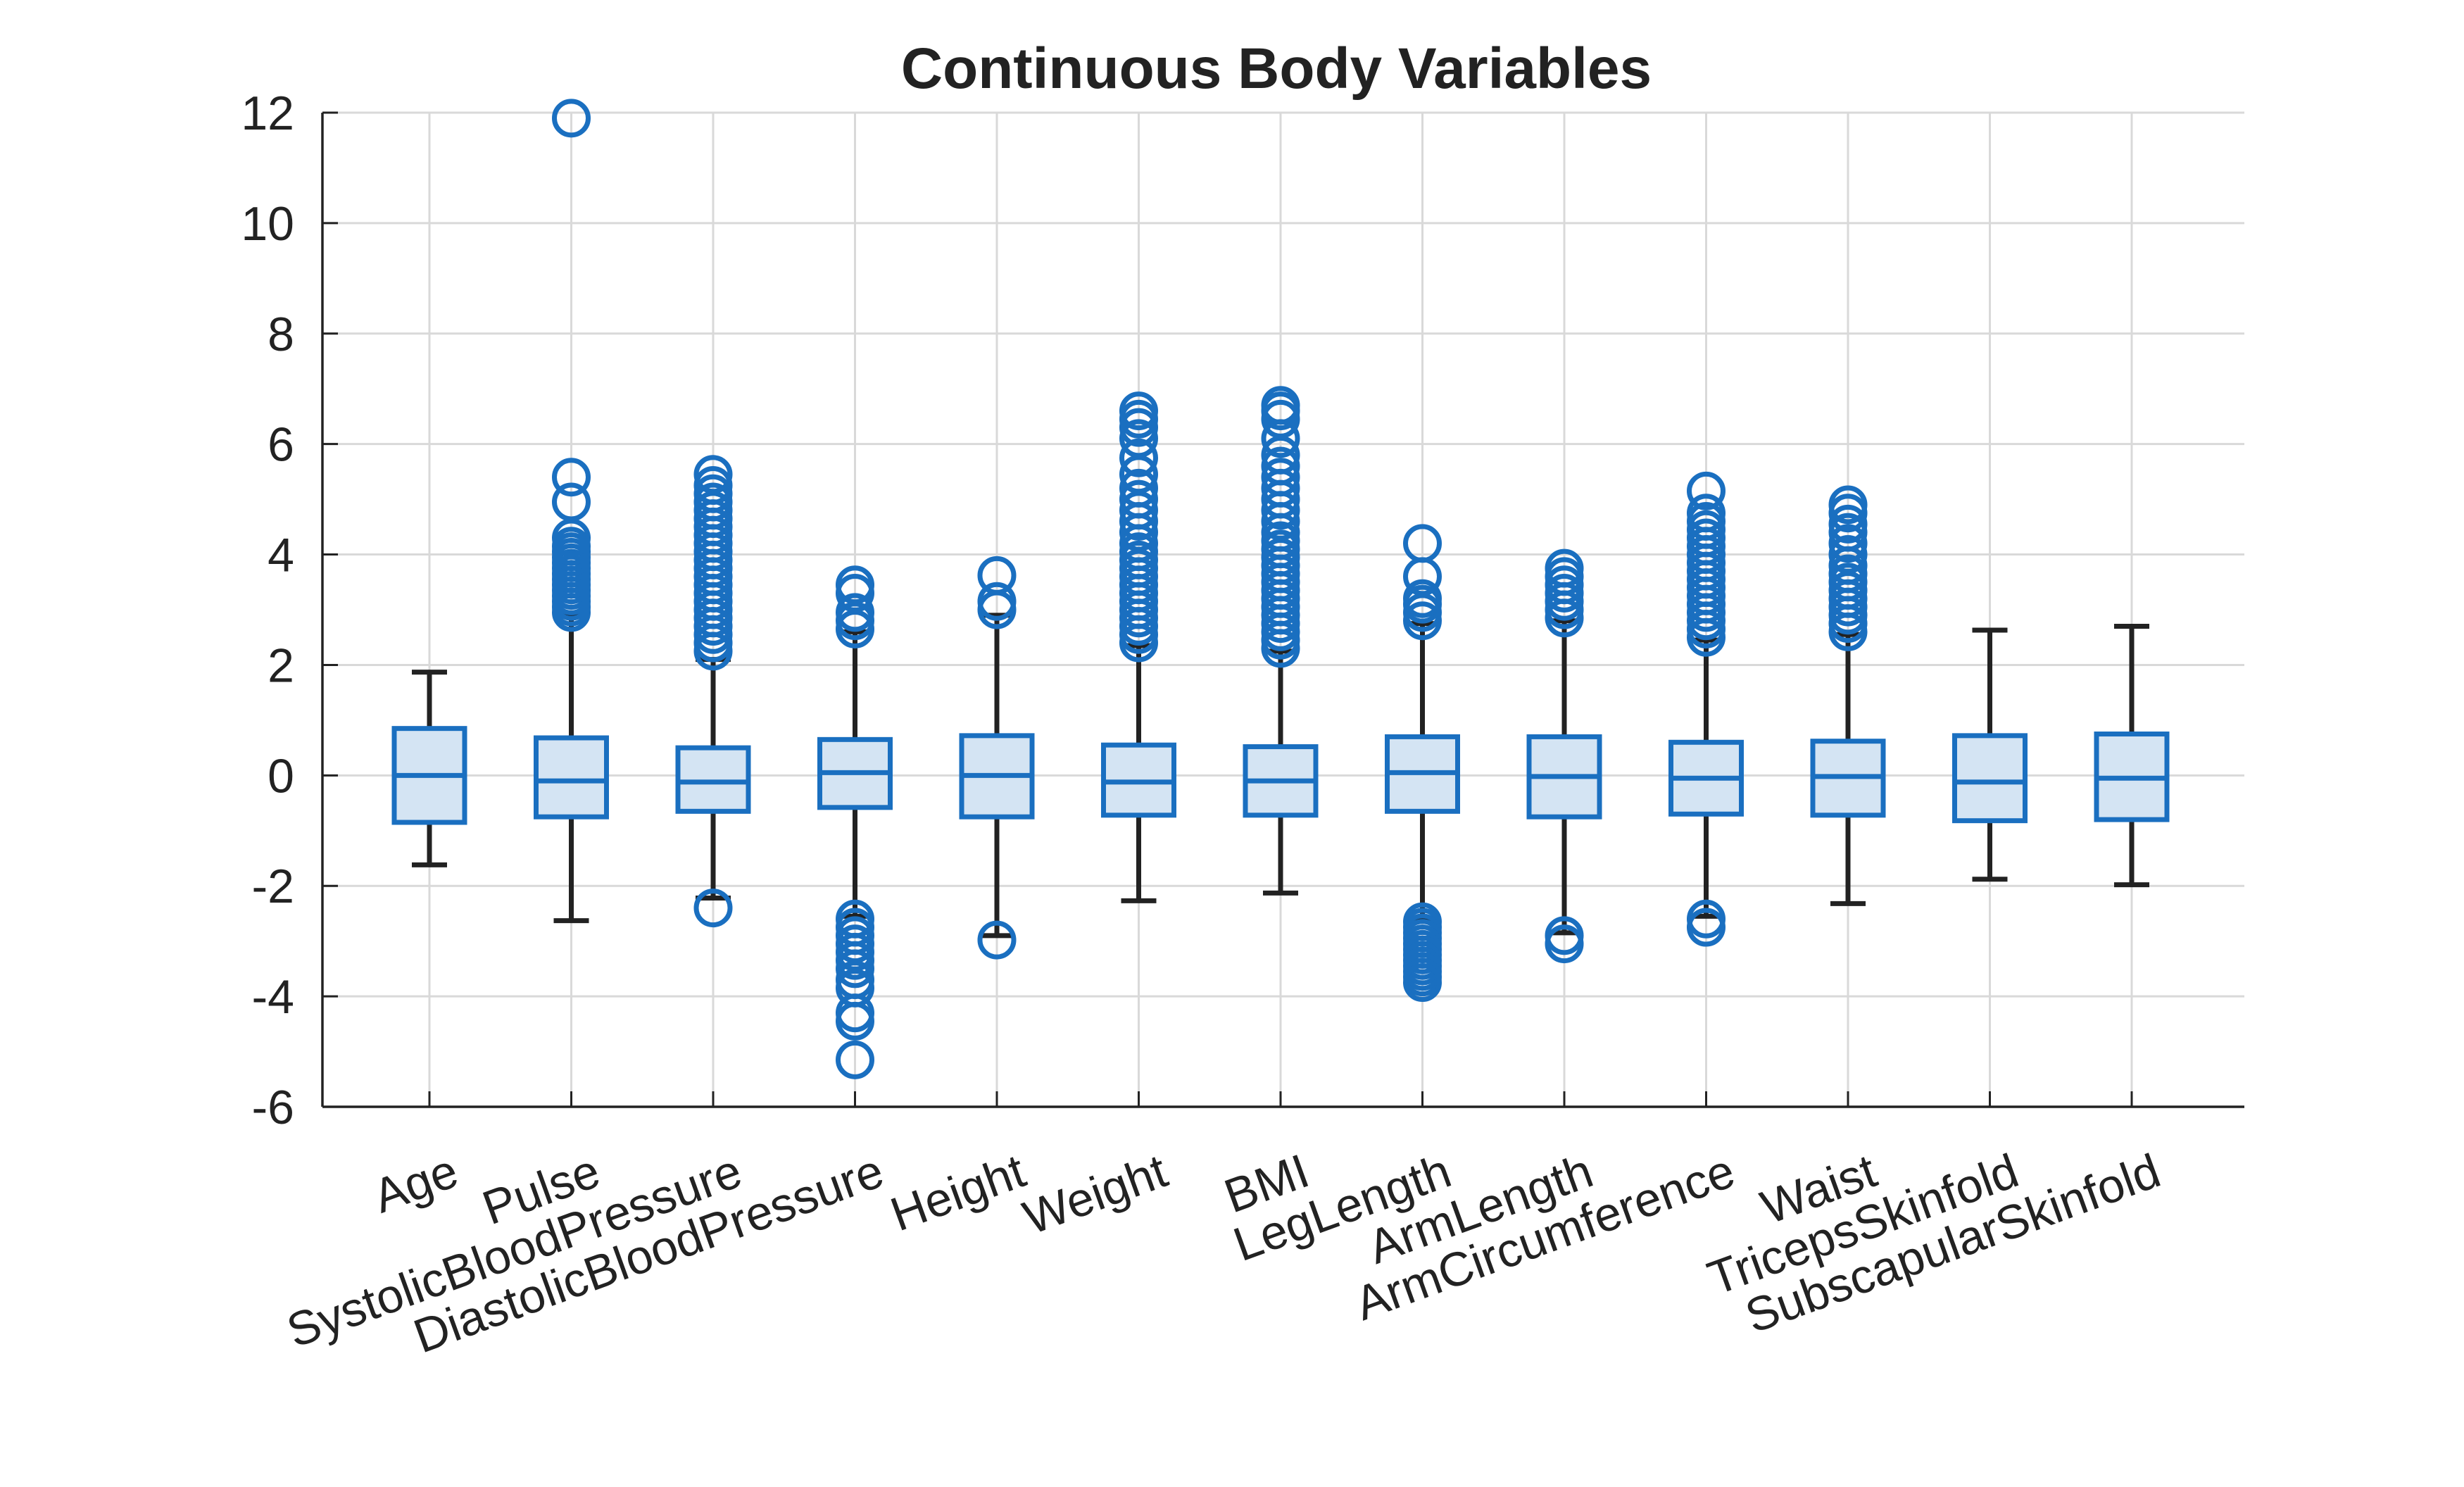 The image size is (2464, 1487). What do you see at coordinates (1848, 695) in the screenshot?
I see `box-Waist` at bounding box center [1848, 695].